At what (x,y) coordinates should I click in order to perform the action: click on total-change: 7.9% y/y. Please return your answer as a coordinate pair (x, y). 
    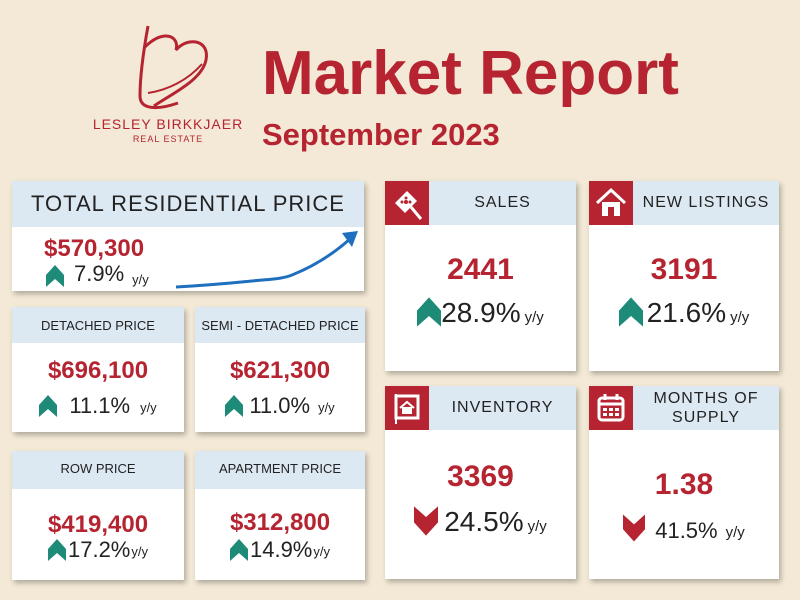
    Looking at the image, I should click on (97, 274).